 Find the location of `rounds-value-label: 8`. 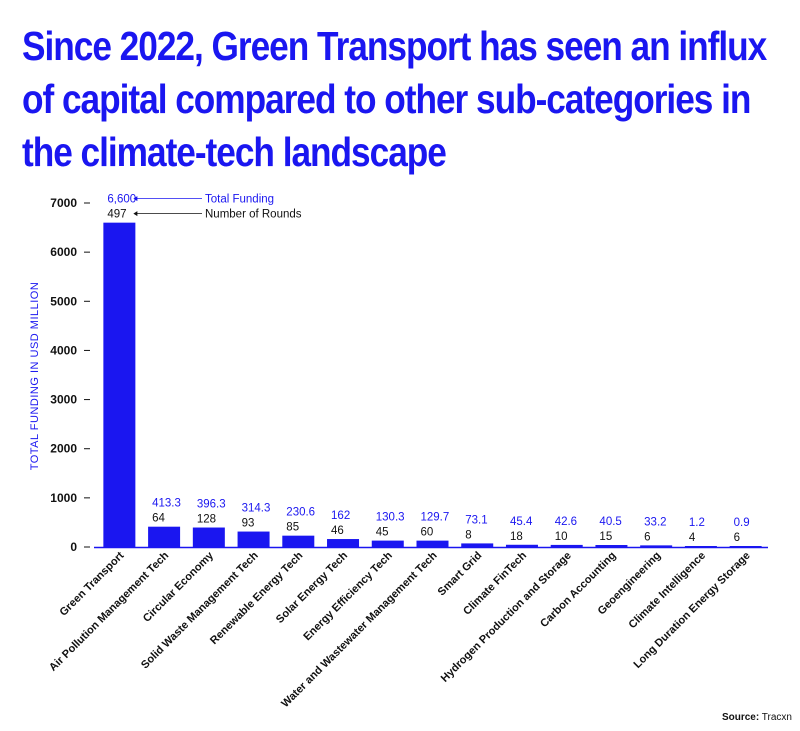

rounds-value-label: 8 is located at coordinates (468, 535).